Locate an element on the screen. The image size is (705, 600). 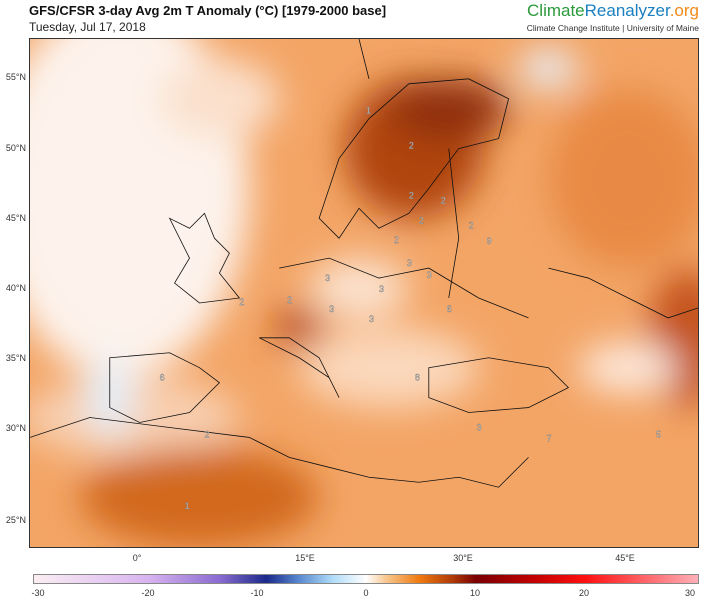
contour-label: 8 is located at coordinates (417, 378).